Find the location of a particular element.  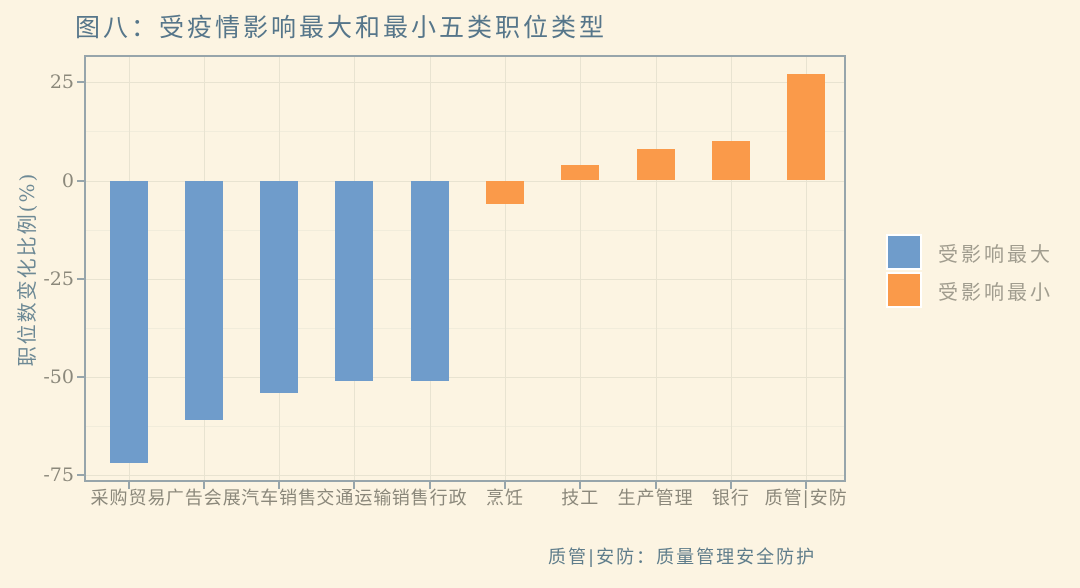

x-tick-label: 采购贸易 is located at coordinates (128, 498).